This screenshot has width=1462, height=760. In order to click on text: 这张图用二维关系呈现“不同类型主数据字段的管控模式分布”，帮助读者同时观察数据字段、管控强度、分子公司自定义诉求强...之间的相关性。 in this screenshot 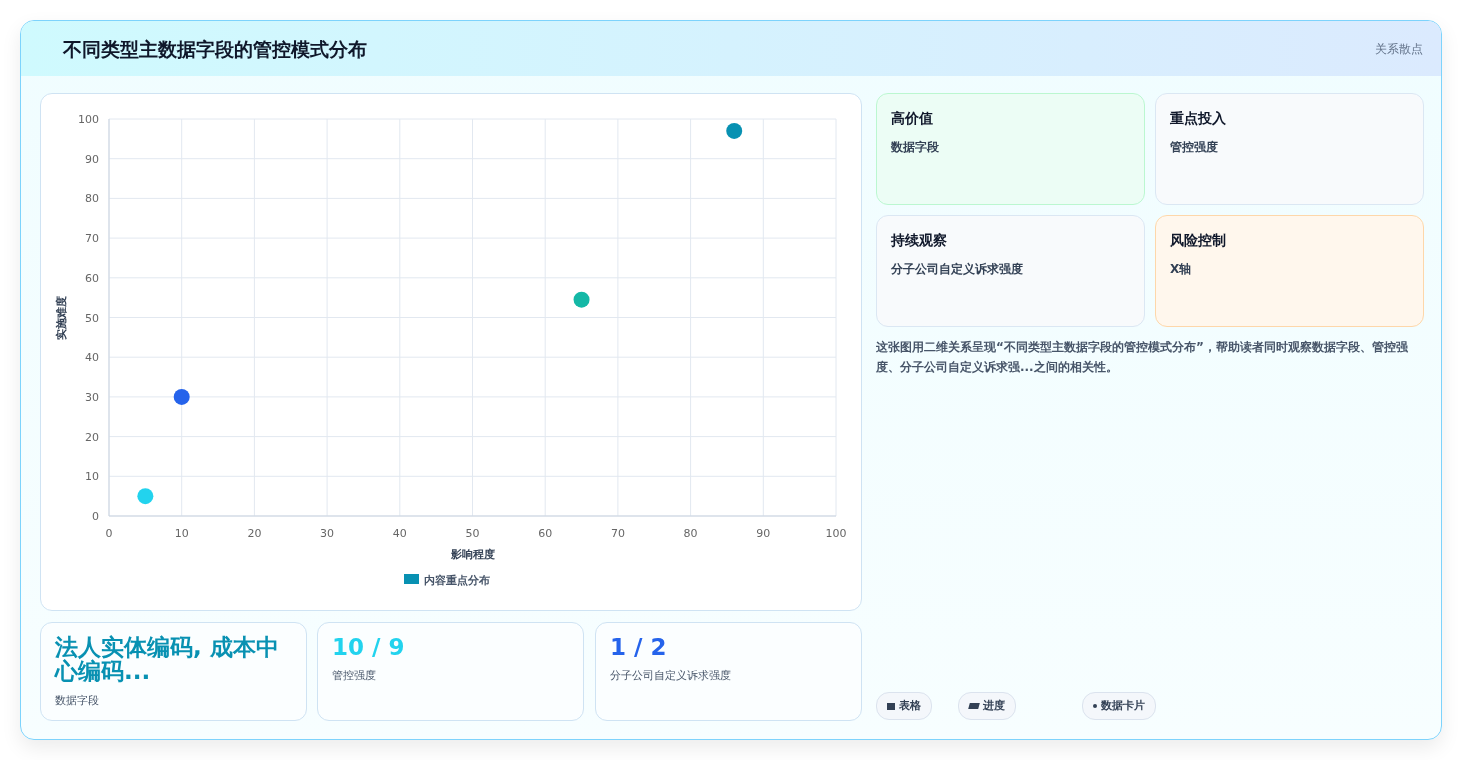, I will do `click(1142, 357)`.